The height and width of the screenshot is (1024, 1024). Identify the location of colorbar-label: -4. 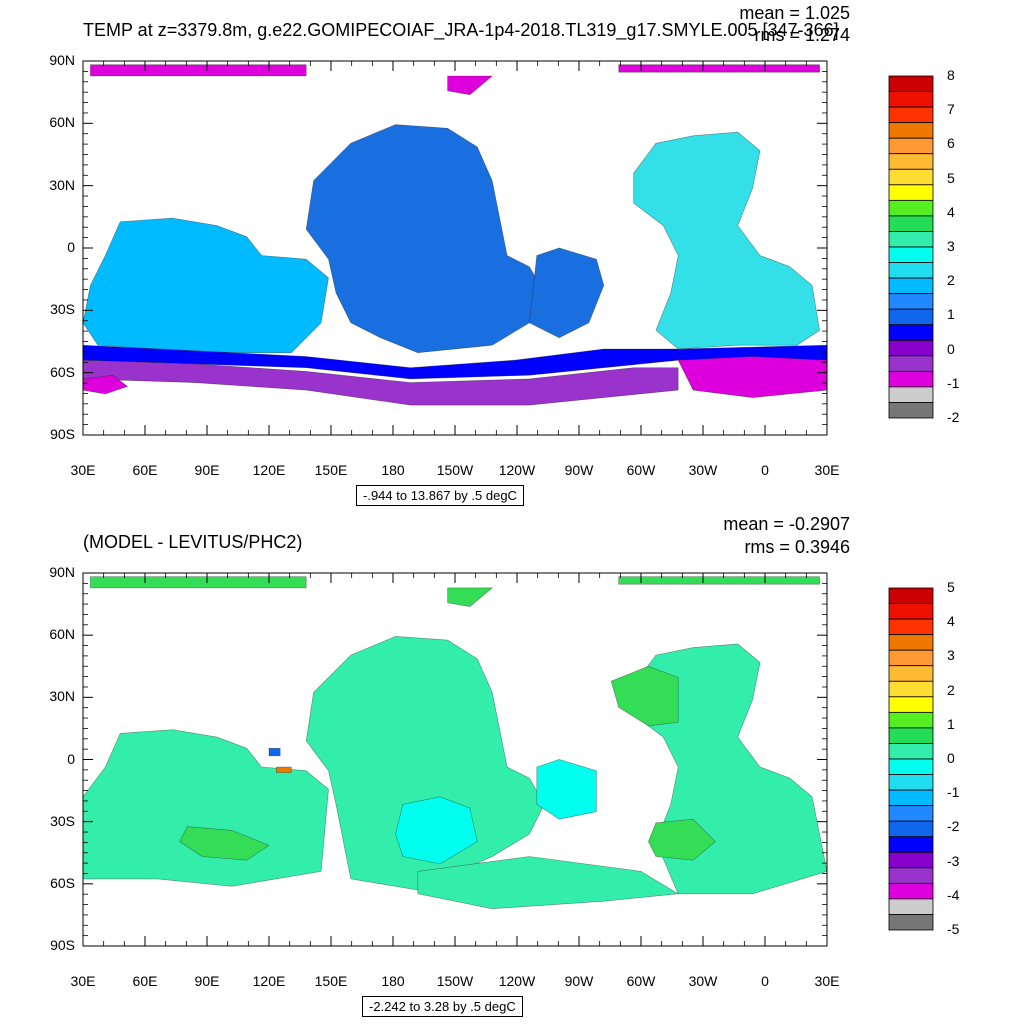
(953, 894).